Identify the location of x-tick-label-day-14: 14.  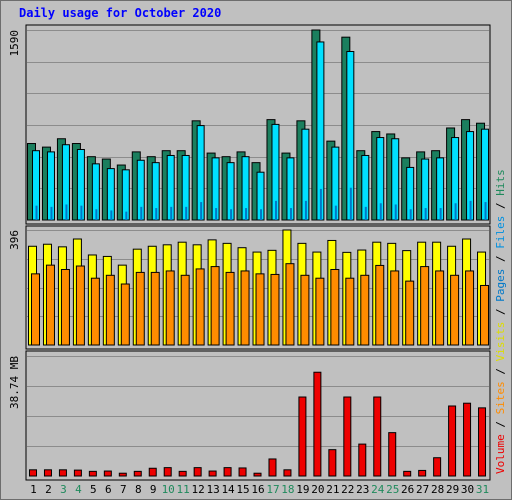
(228, 489).